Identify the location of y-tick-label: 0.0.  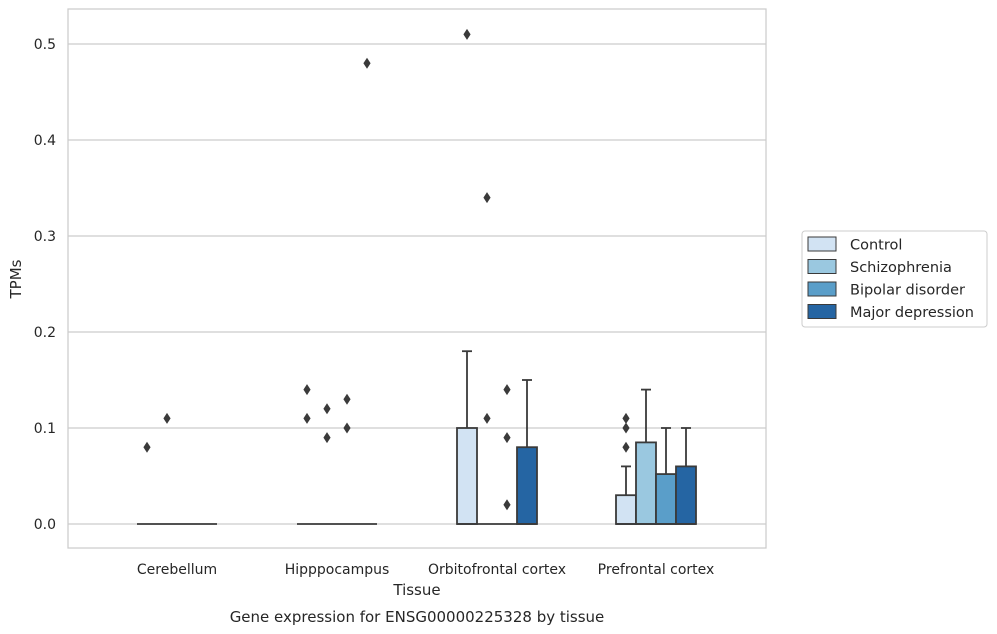
(45, 525).